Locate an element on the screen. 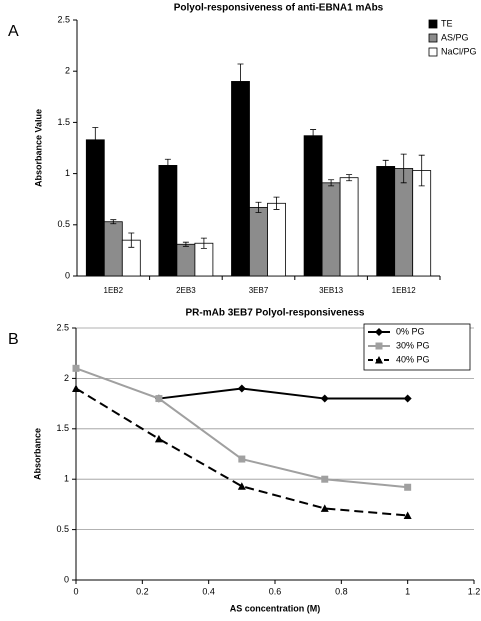 This screenshot has height=621, width=481. chart-title: Polyol-responsiveness of anti-EBNA1 mAbs is located at coordinates (279, 8).